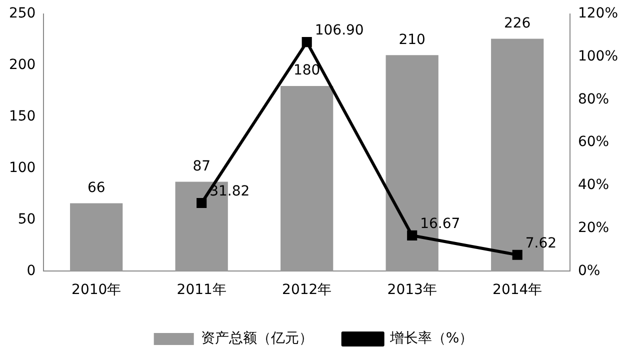 This screenshot has width=627, height=360. What do you see at coordinates (431, 338) in the screenshot?
I see `legend-label: 增长率（%）` at bounding box center [431, 338].